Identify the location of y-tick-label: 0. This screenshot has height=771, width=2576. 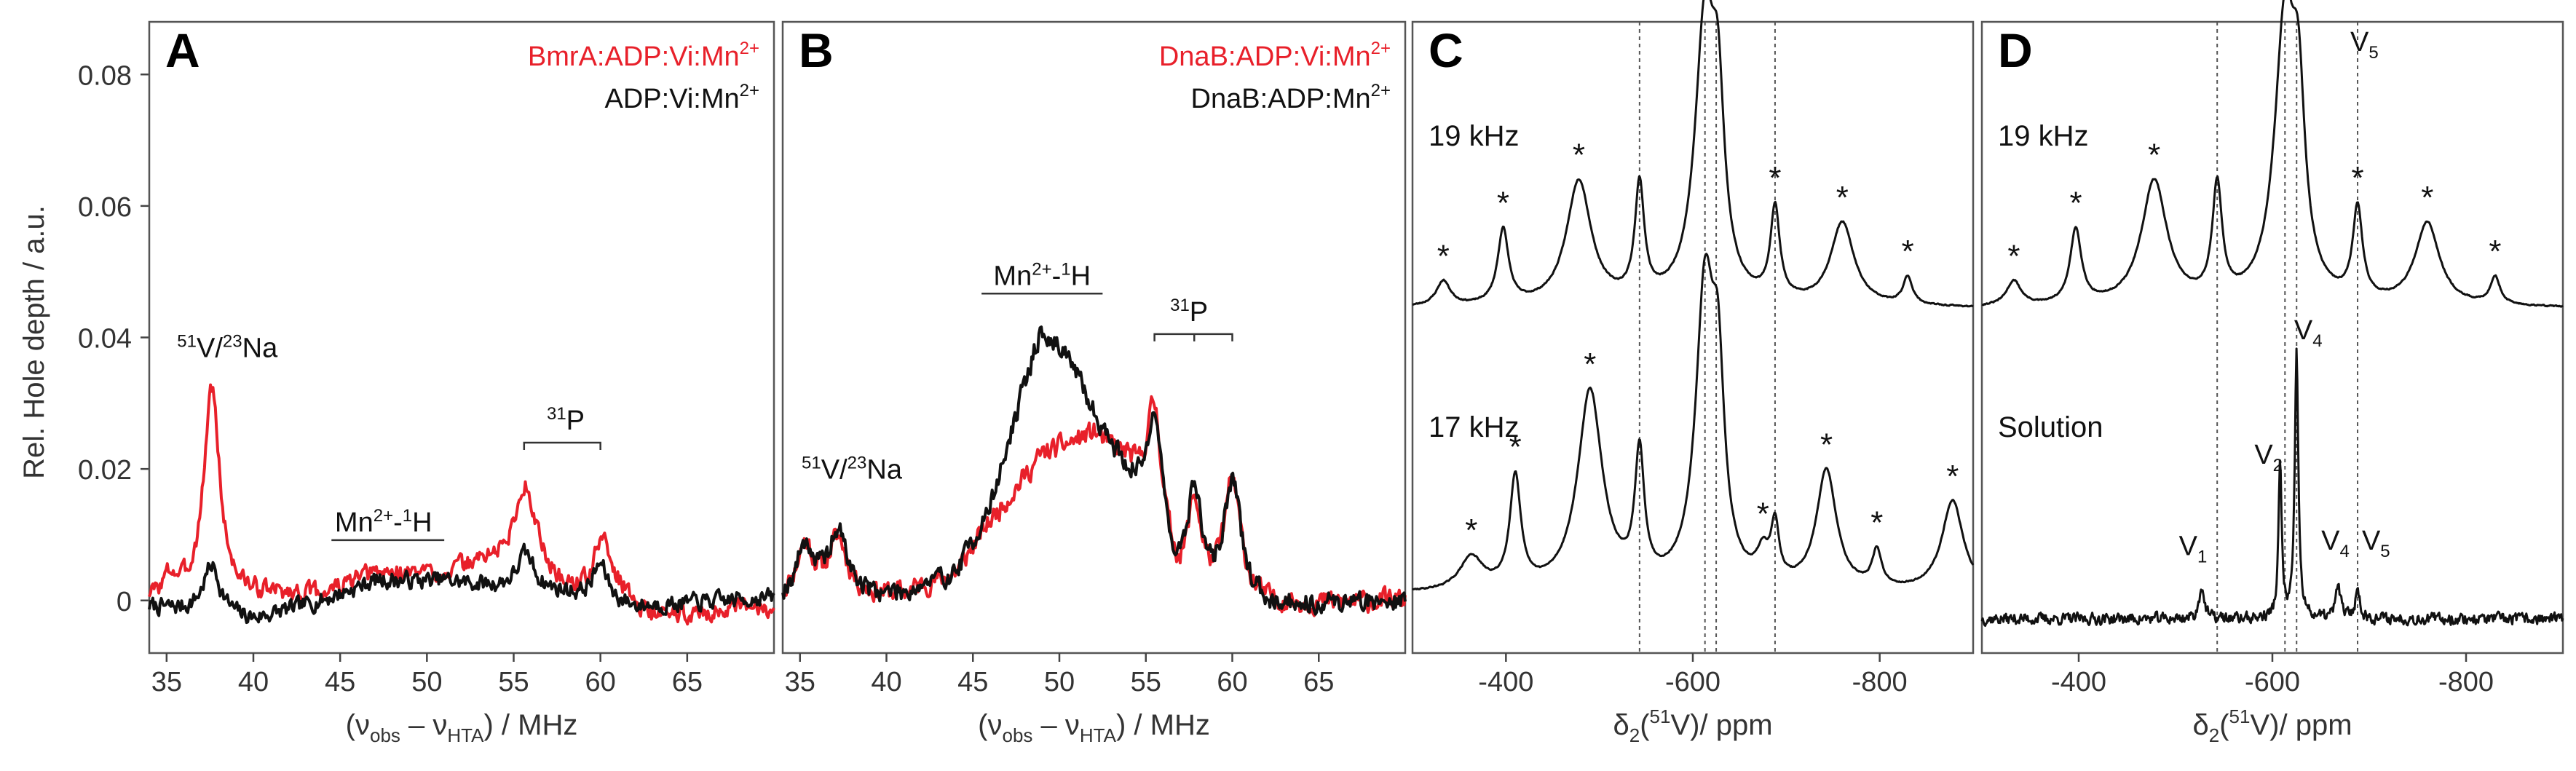
(124, 602).